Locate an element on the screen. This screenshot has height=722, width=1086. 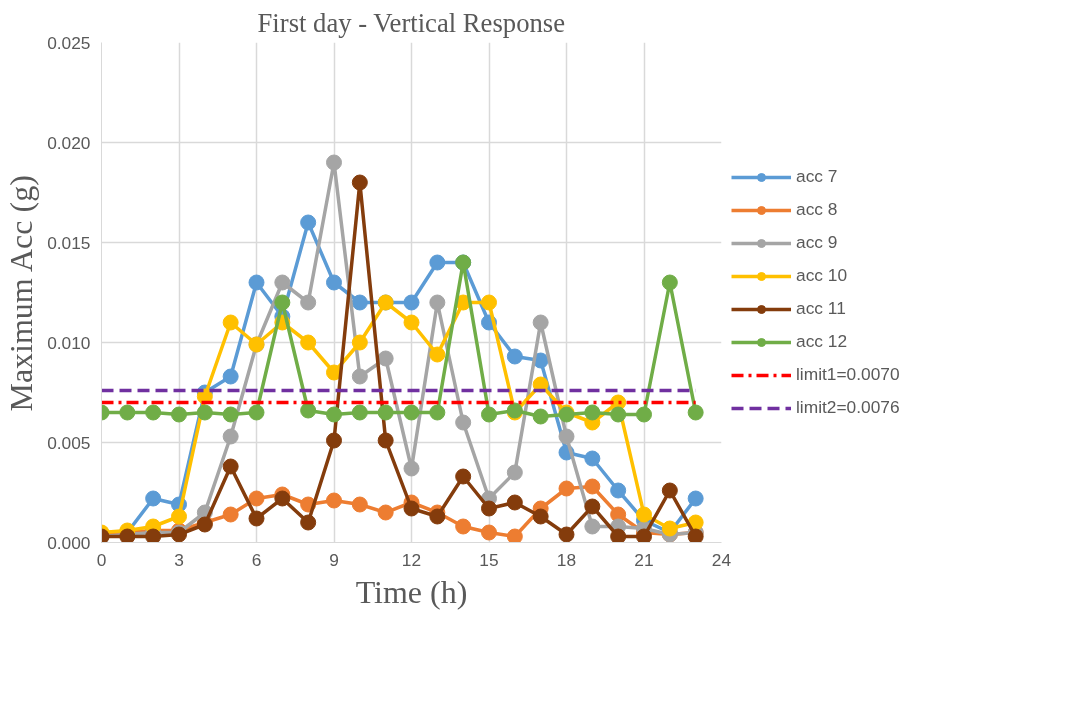
x-tick-label: 21 is located at coordinates (644, 559).